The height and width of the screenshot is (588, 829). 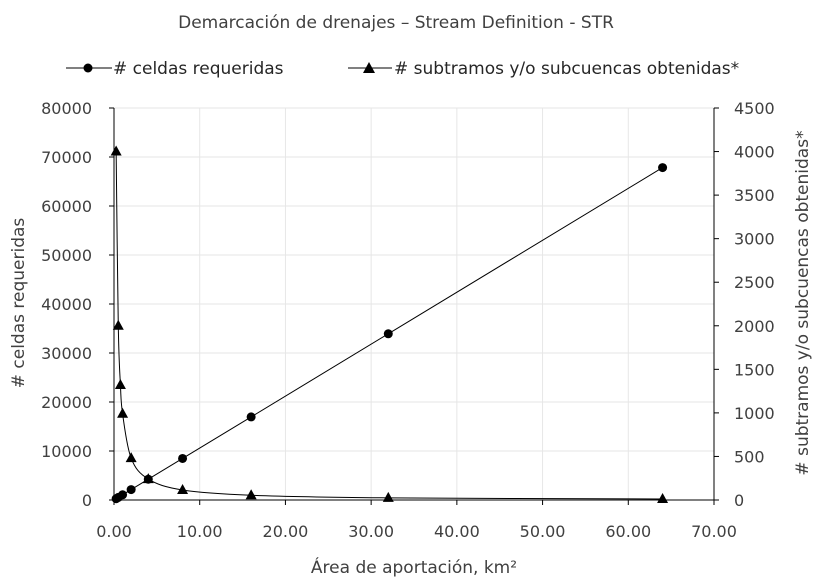 I want to click on y-tick-label: 70000, so click(x=66, y=157).